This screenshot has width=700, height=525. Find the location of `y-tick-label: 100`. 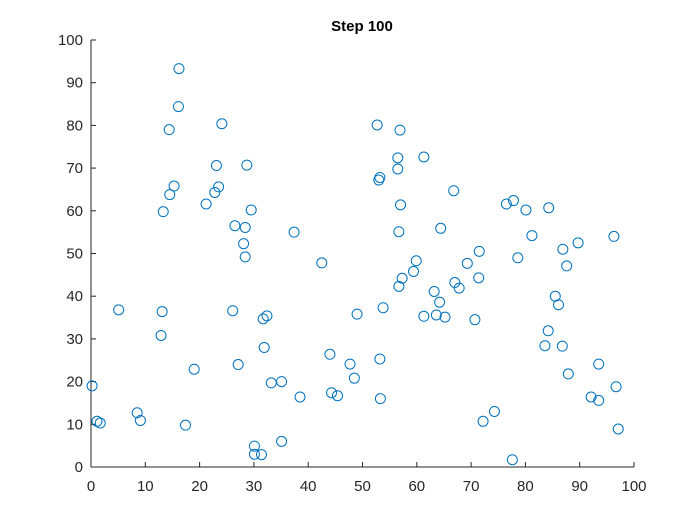

y-tick-label: 100 is located at coordinates (70, 40).